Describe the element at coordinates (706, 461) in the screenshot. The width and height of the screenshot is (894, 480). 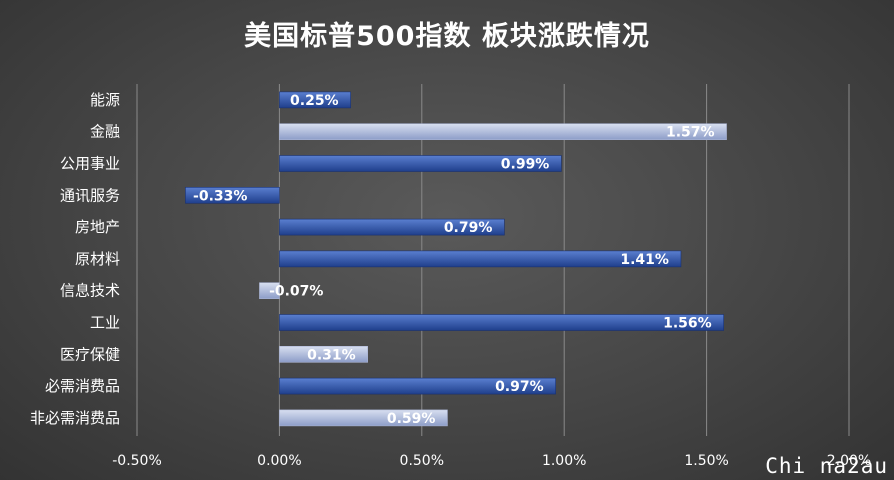
I see `x-tick-label: 1.50%` at that location.